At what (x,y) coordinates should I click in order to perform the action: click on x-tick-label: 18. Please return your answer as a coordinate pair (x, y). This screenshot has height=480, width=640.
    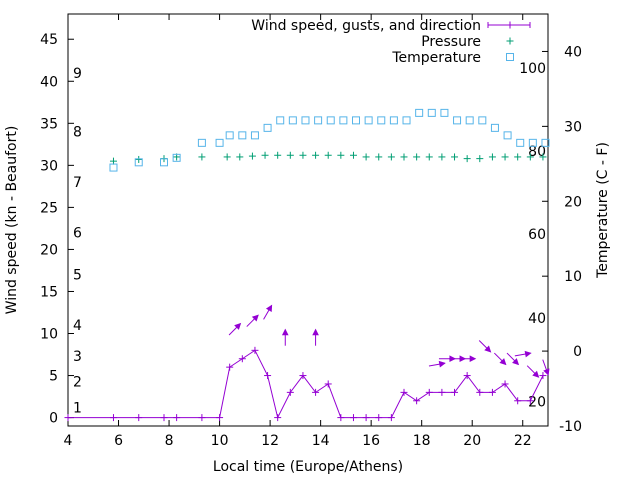
    Looking at the image, I should click on (422, 441).